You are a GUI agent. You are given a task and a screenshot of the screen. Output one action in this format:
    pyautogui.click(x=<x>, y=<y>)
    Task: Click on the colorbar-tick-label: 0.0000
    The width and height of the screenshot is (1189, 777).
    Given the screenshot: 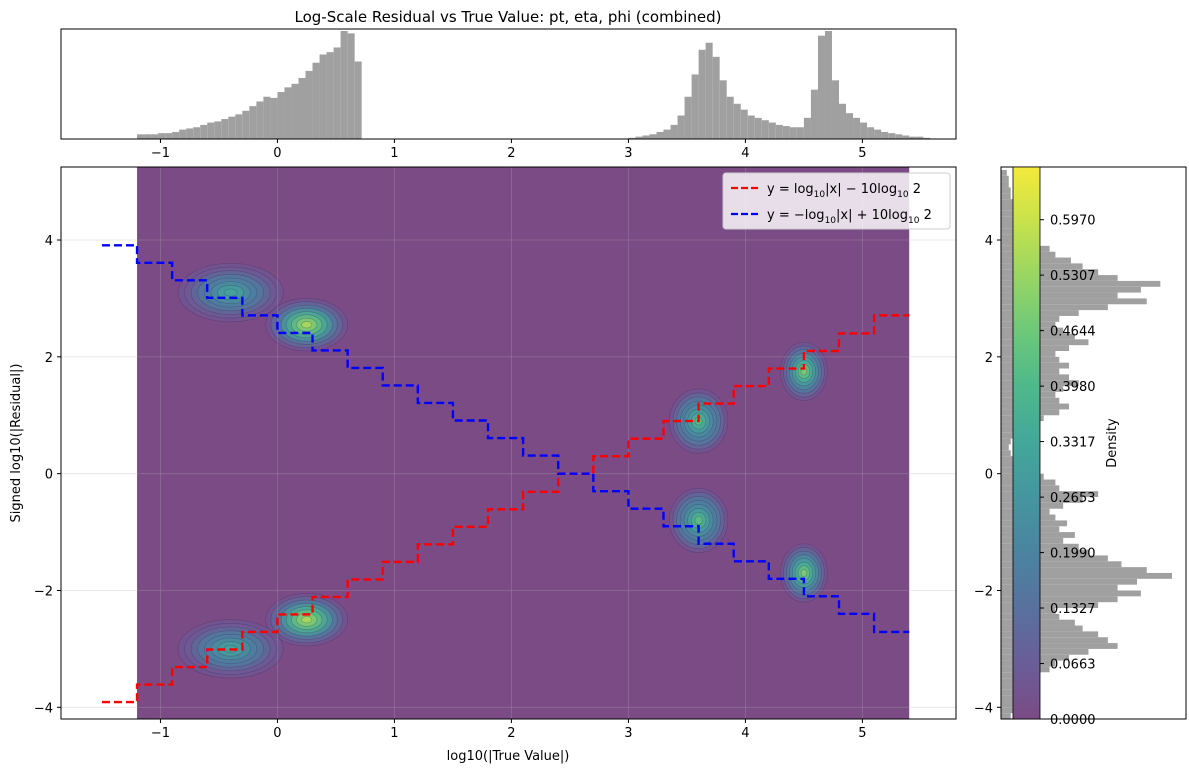 What is the action you would take?
    pyautogui.click(x=1073, y=720)
    